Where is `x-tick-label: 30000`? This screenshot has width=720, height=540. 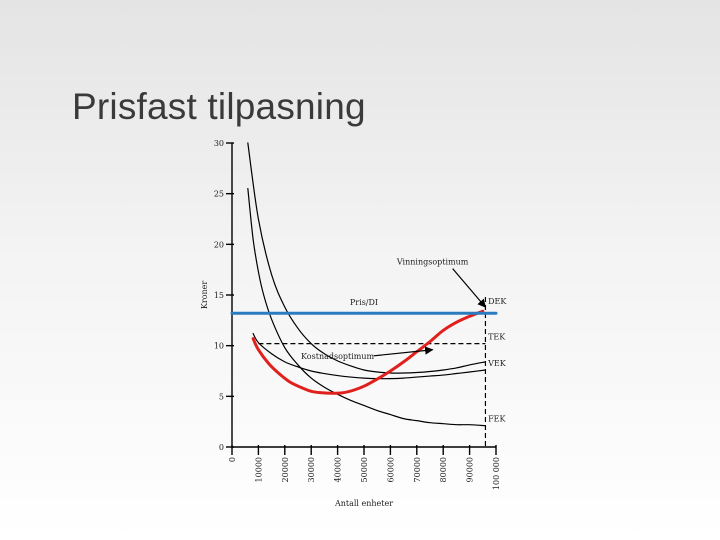
x-tick-label: 30000 is located at coordinates (311, 469).